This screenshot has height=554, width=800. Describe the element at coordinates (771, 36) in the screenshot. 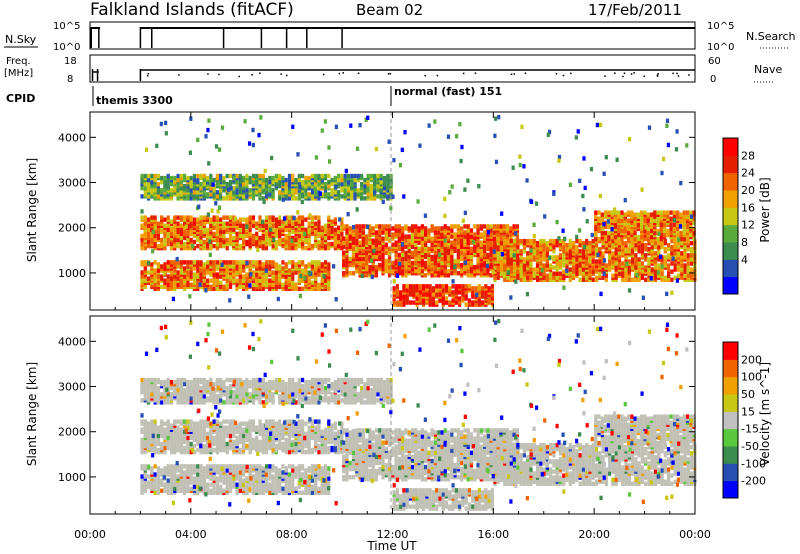

I see `nsearch-label: N.Search` at that location.